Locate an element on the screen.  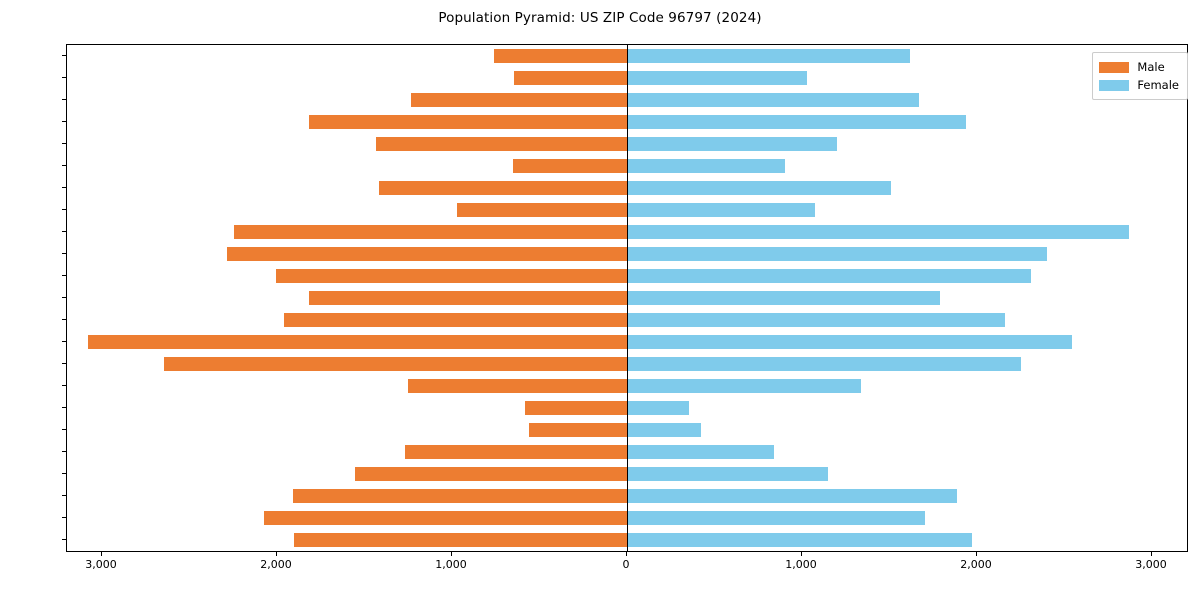
legend-label-female: Female is located at coordinates (1158, 85).